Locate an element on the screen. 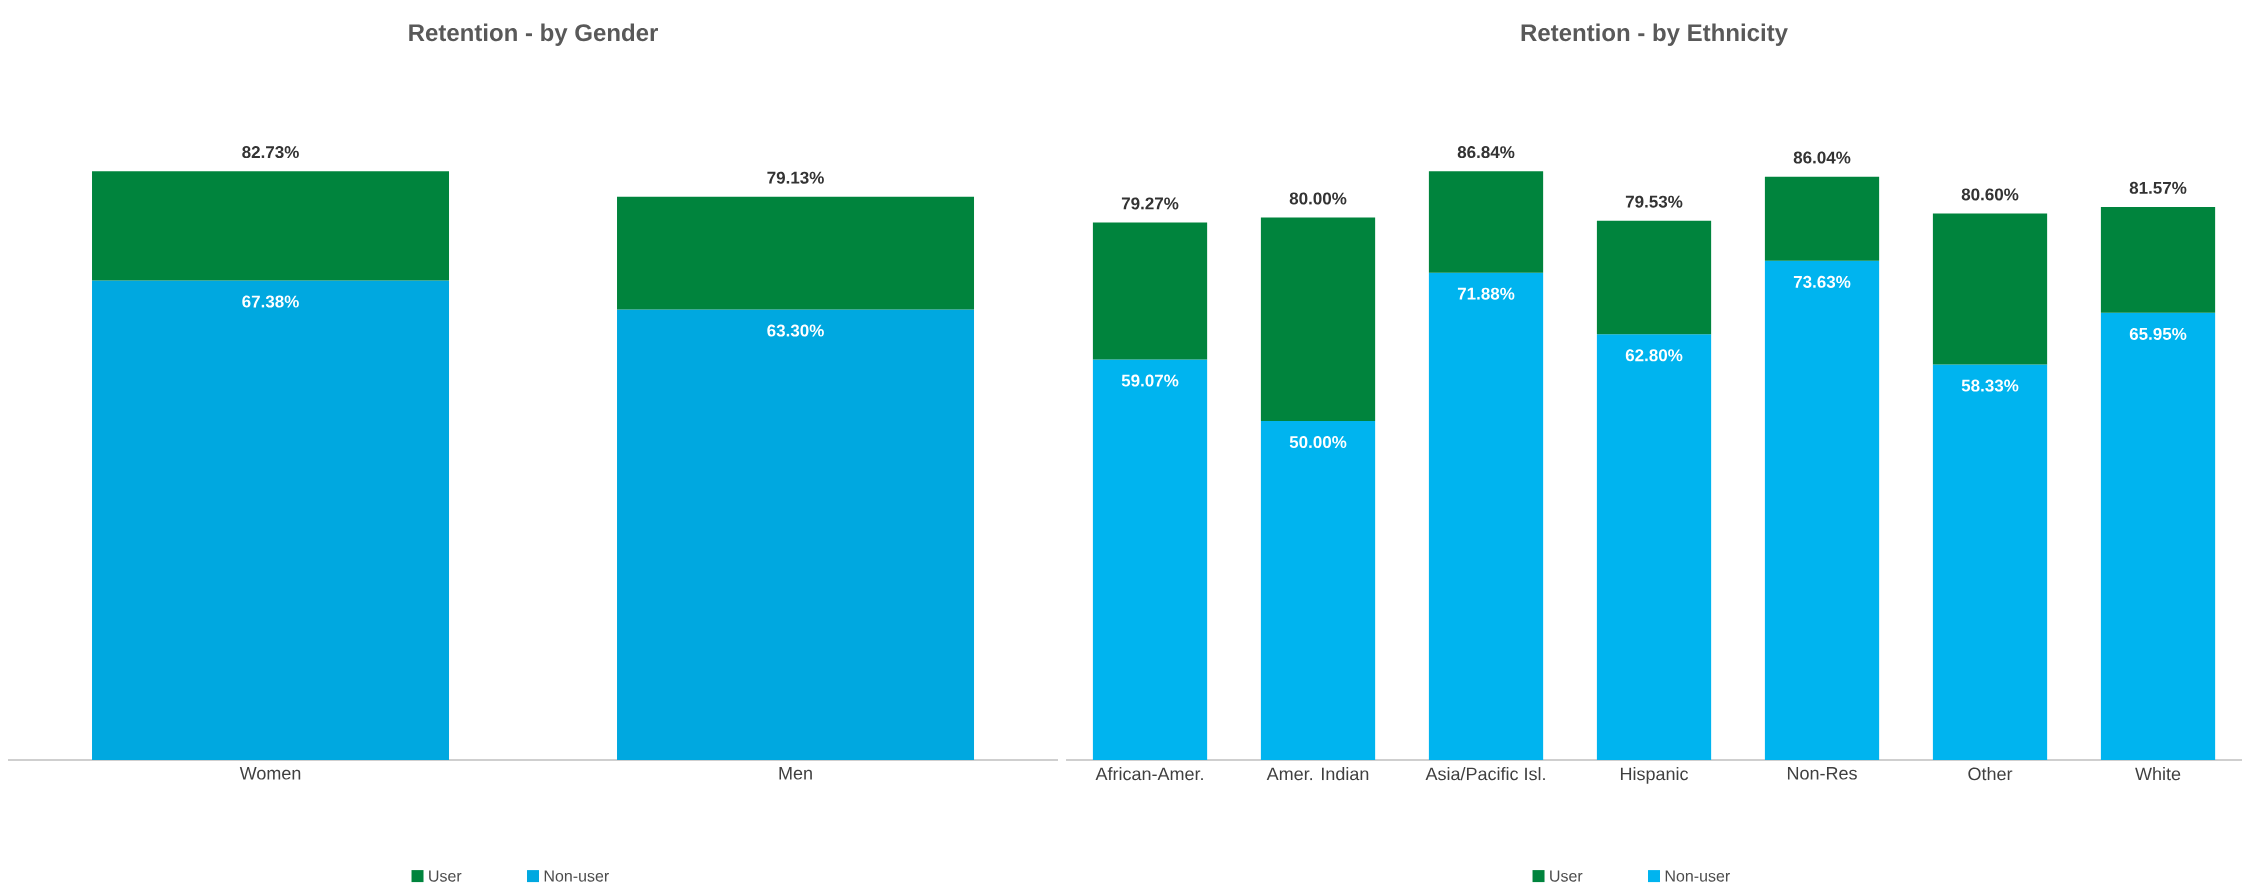  x-tick-label: Asia/Pacific Isl. is located at coordinates (1485, 774).